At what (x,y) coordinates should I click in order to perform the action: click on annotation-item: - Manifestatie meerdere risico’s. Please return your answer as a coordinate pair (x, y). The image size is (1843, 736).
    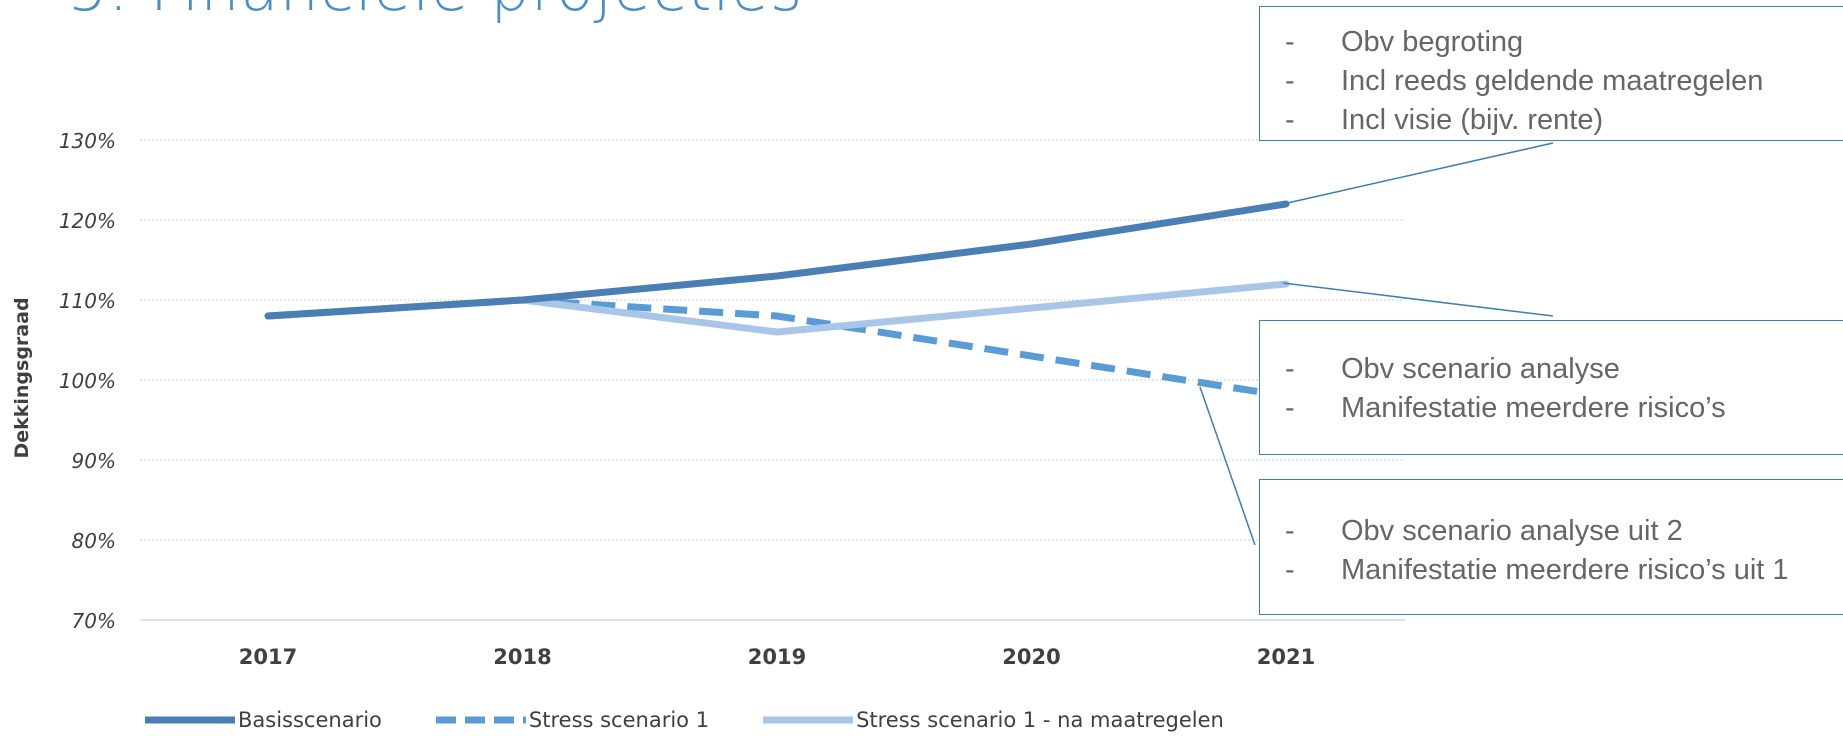
    Looking at the image, I should click on (1505, 408).